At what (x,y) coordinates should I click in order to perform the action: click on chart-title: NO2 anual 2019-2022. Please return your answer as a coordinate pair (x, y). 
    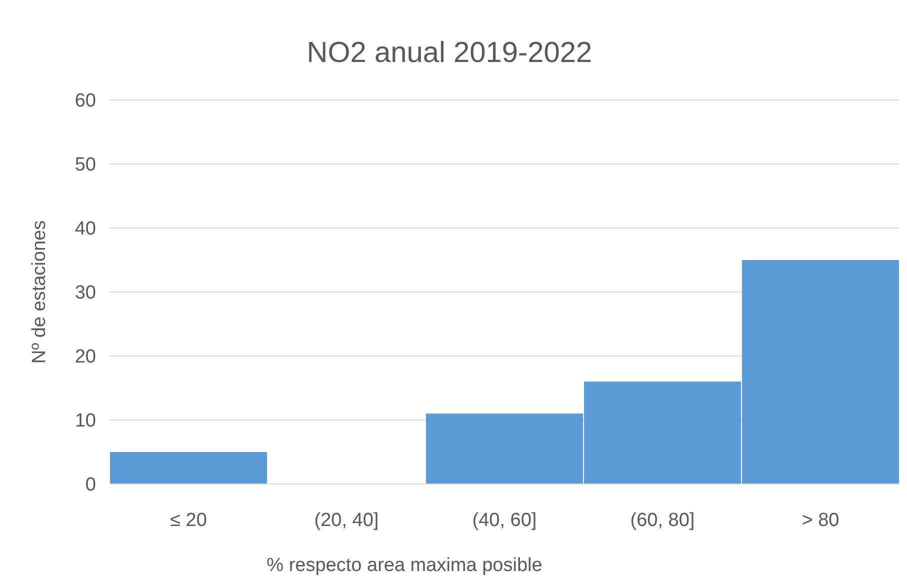
    Looking at the image, I should click on (449, 53).